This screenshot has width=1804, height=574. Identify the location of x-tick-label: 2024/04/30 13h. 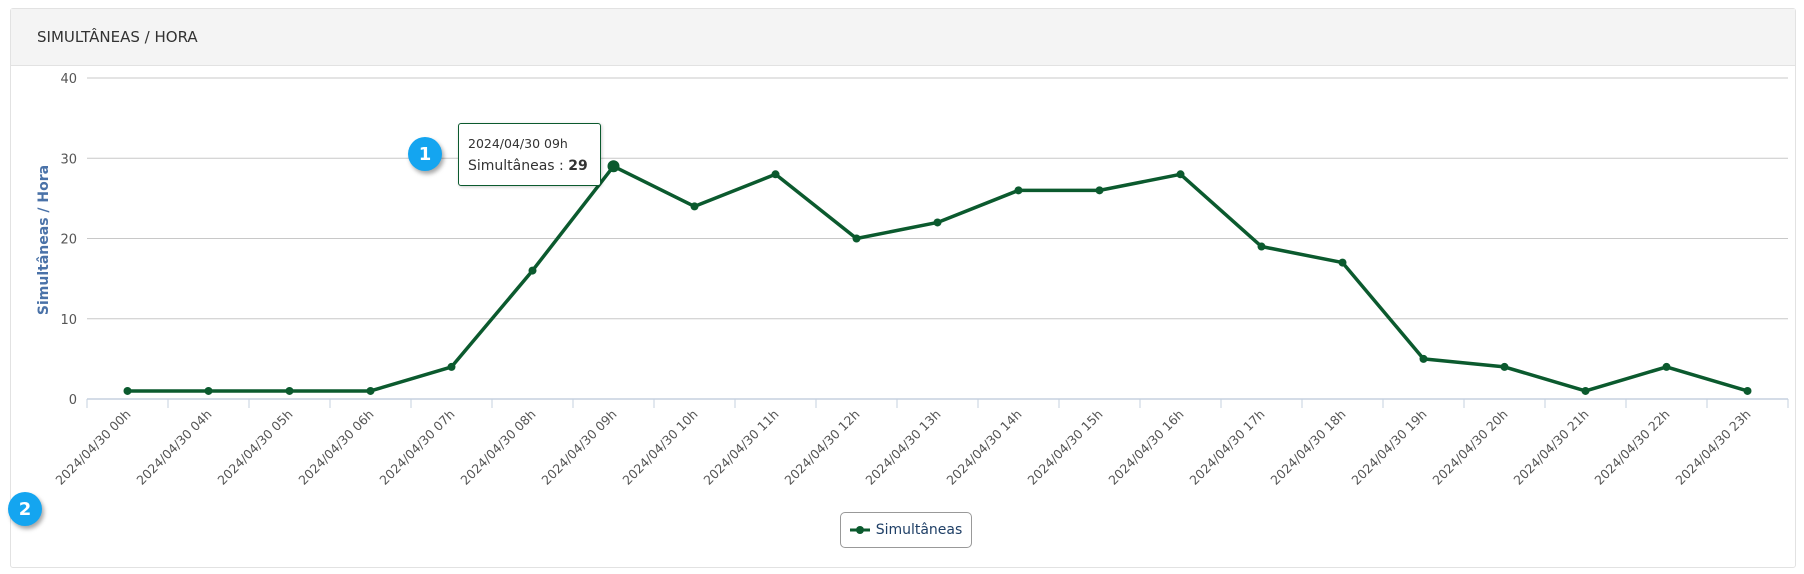
(902, 447).